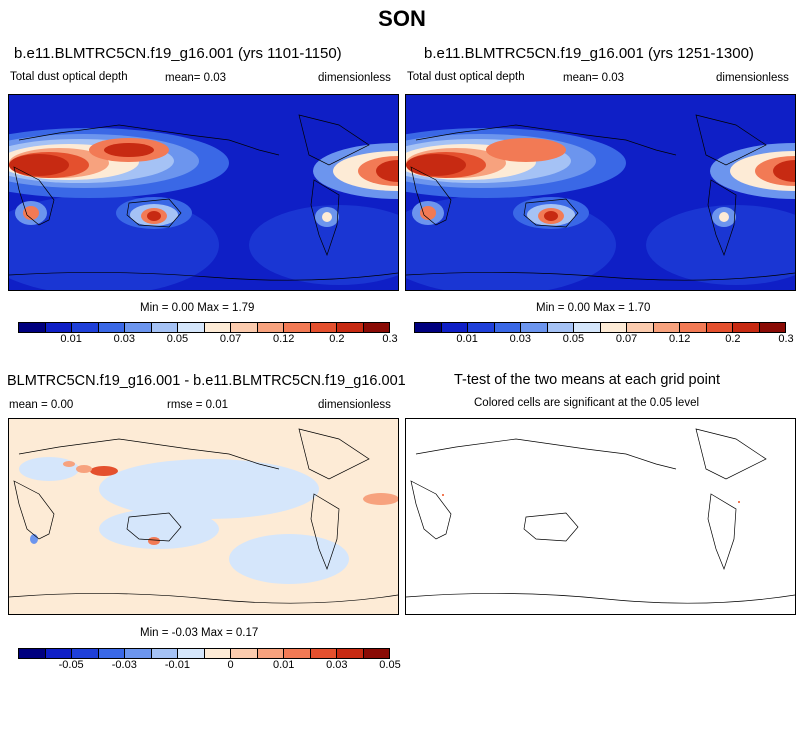 The height and width of the screenshot is (733, 804). I want to click on difference-field, so click(203, 516).